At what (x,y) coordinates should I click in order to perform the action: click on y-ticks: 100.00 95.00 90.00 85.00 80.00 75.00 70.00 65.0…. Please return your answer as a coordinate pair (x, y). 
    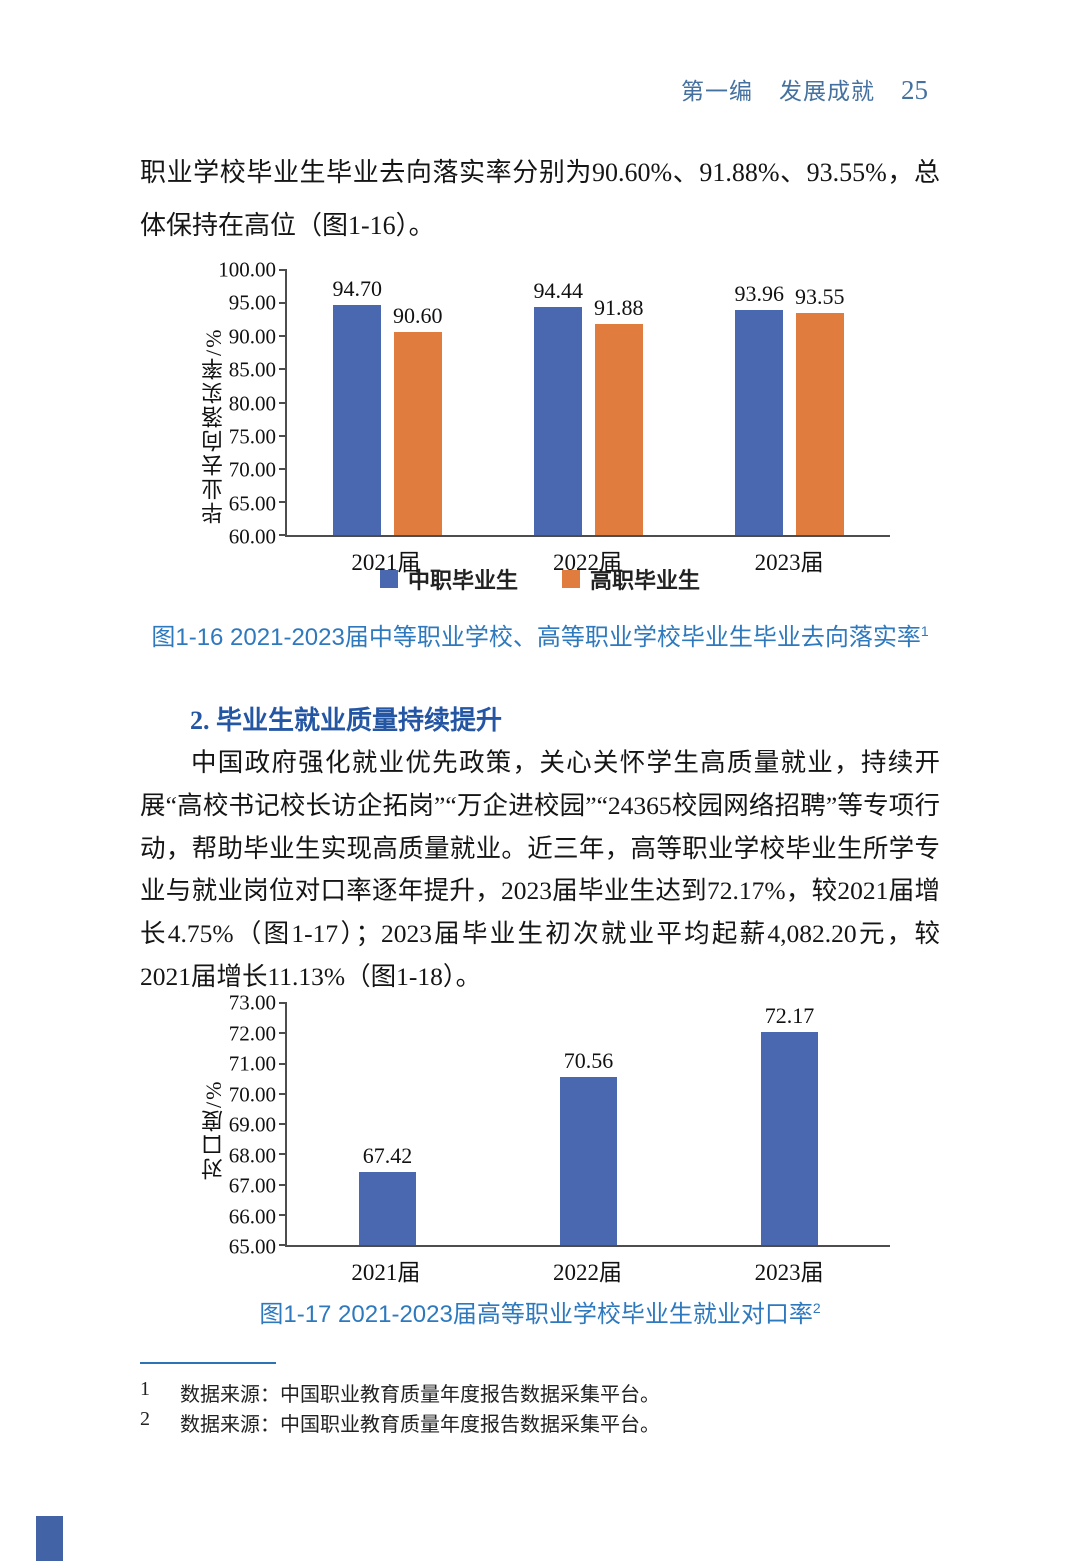
    Looking at the image, I should click on (238, 403).